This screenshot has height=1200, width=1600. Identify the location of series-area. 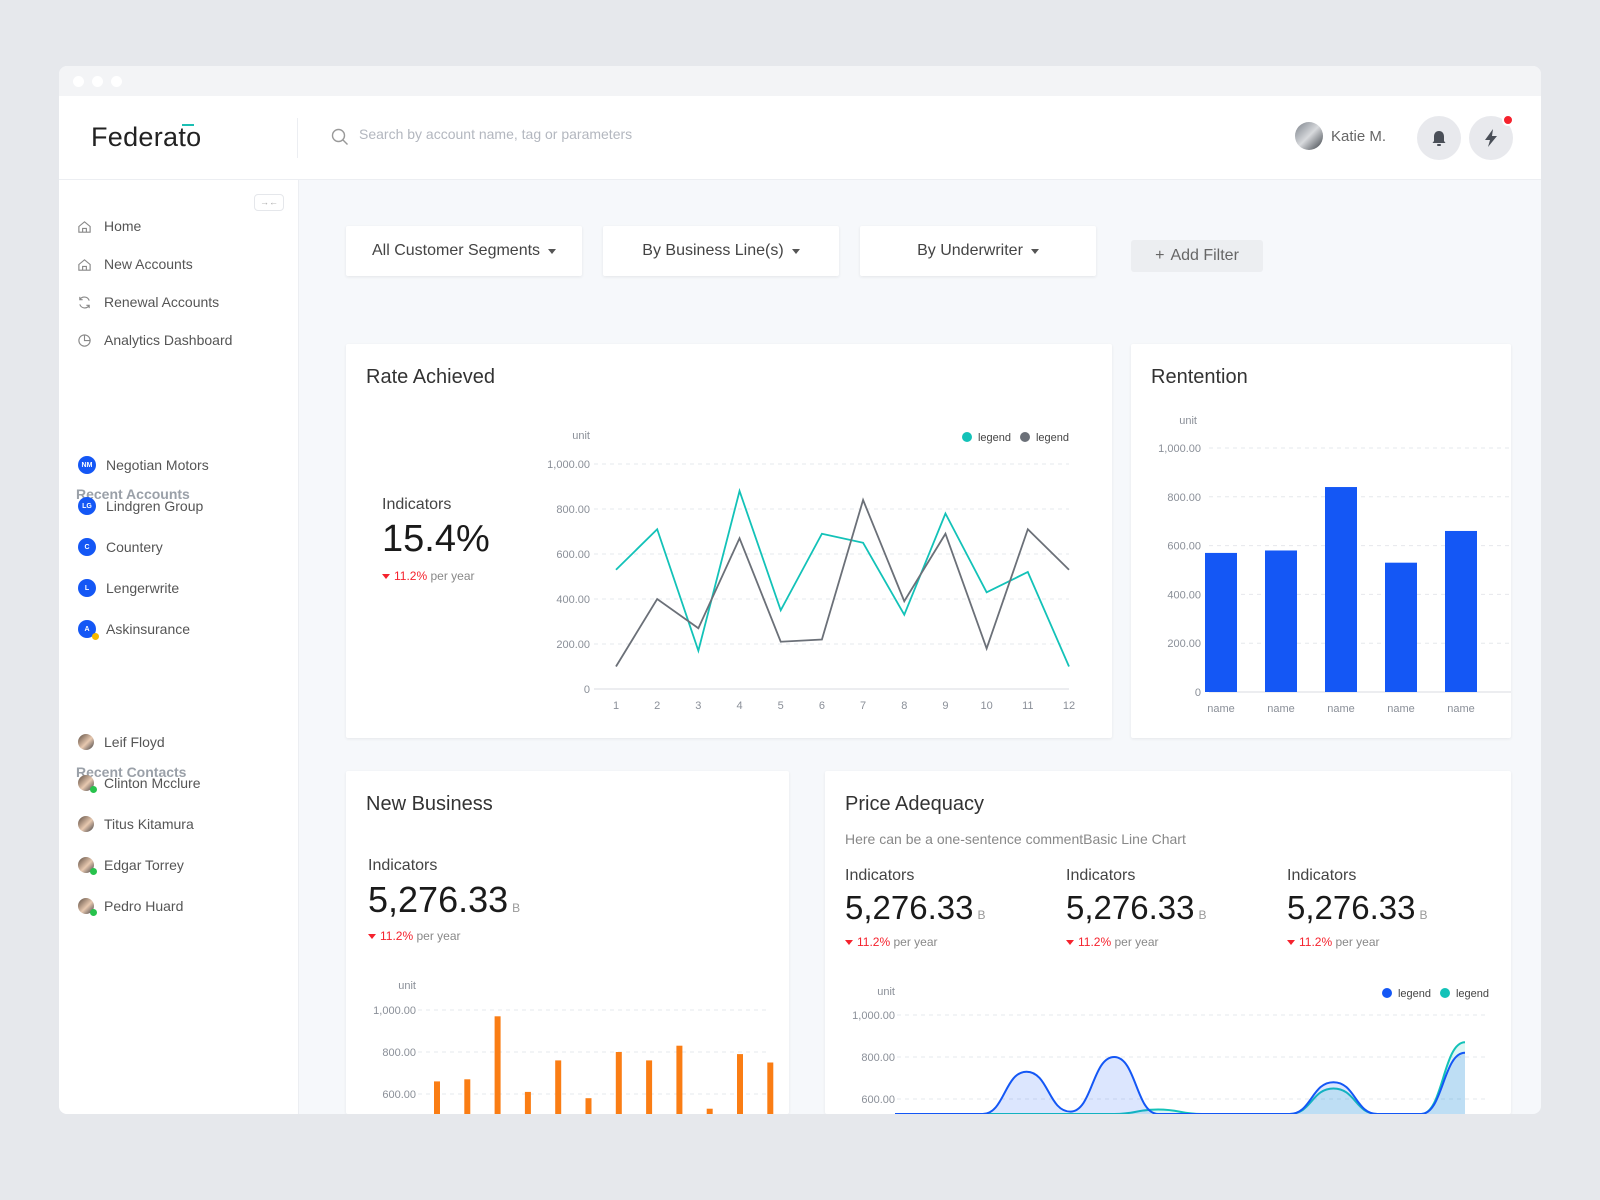
(1180, 1083).